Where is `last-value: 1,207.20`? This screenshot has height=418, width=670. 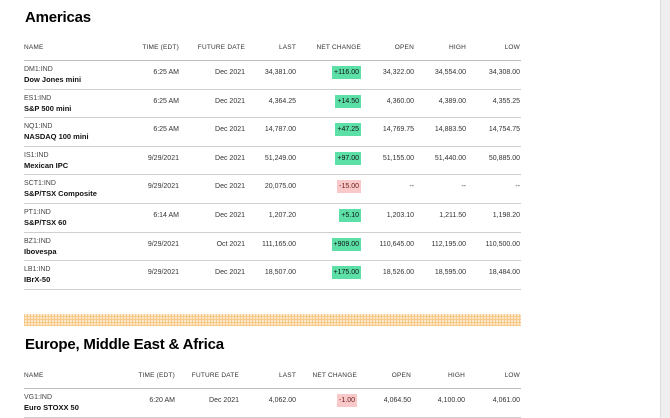 last-value: 1,207.20 is located at coordinates (282, 215).